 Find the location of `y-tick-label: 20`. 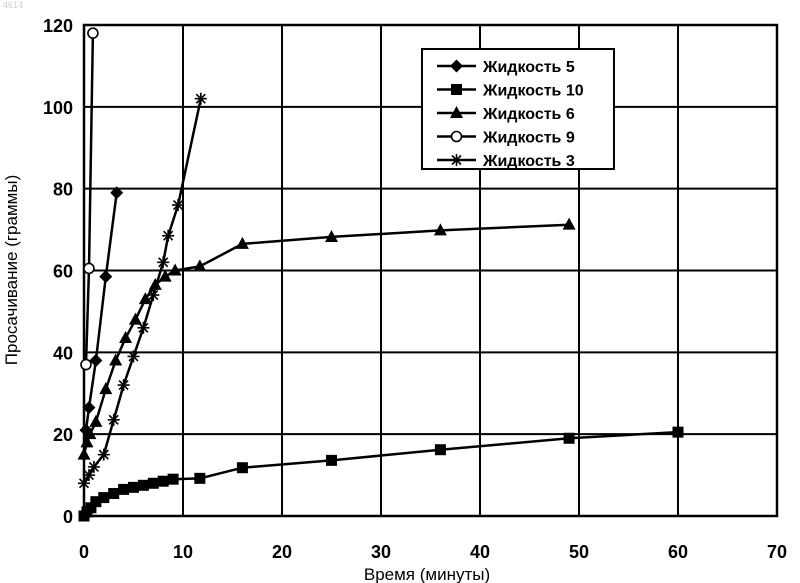

y-tick-label: 20 is located at coordinates (63, 435).